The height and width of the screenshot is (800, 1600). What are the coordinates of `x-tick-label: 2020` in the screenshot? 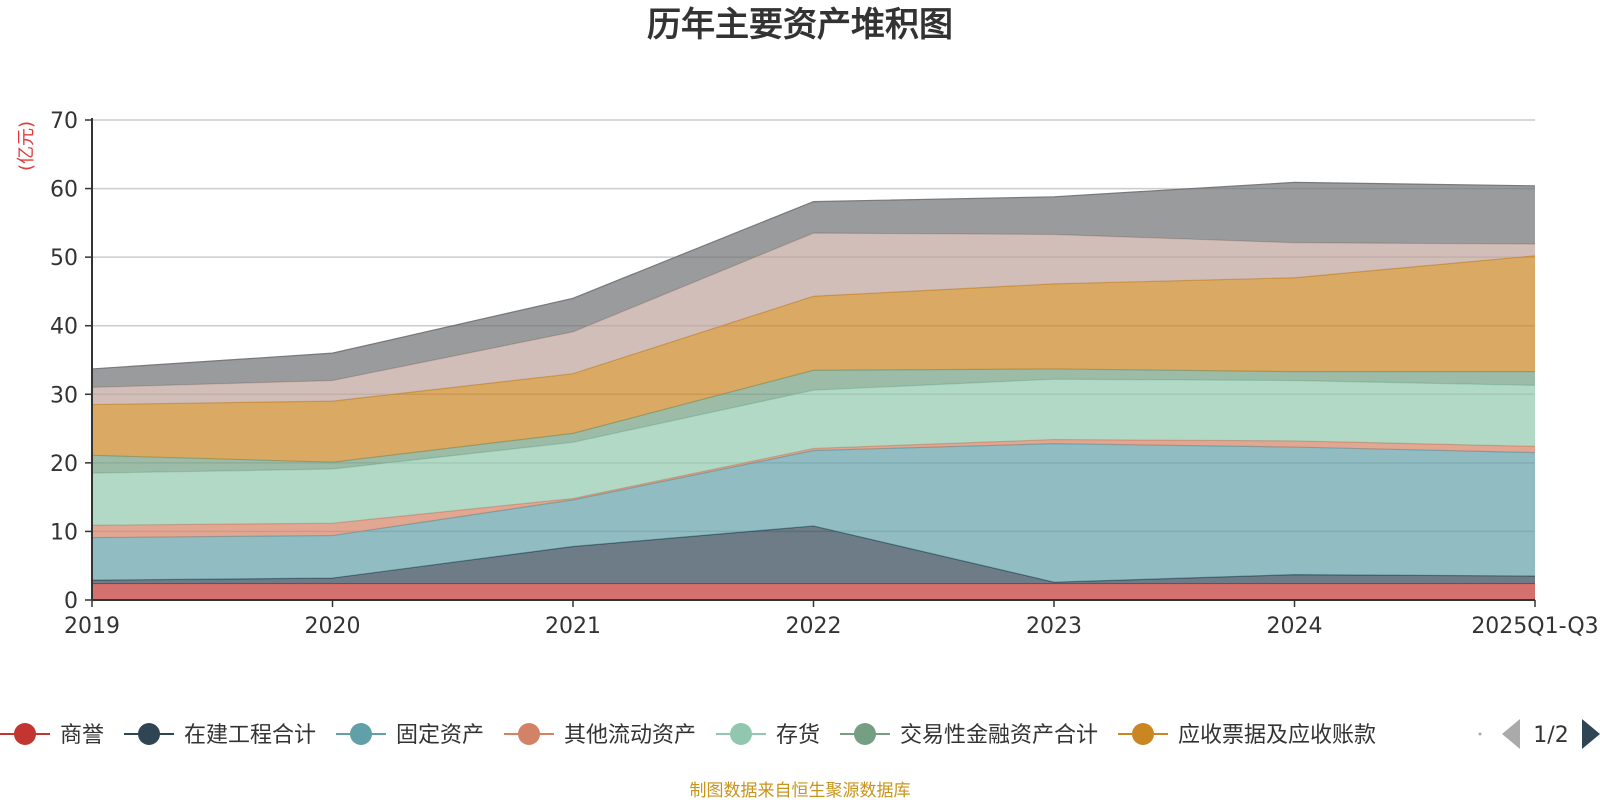 It's located at (333, 626).